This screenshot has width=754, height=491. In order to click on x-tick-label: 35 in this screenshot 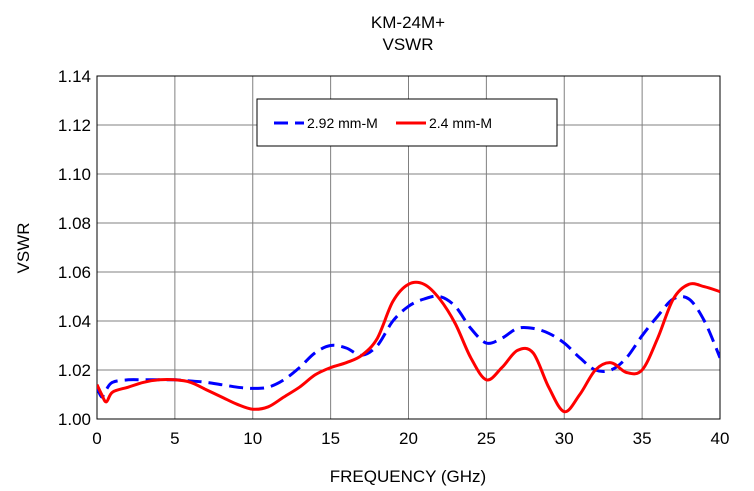, I will do `click(642, 438)`.